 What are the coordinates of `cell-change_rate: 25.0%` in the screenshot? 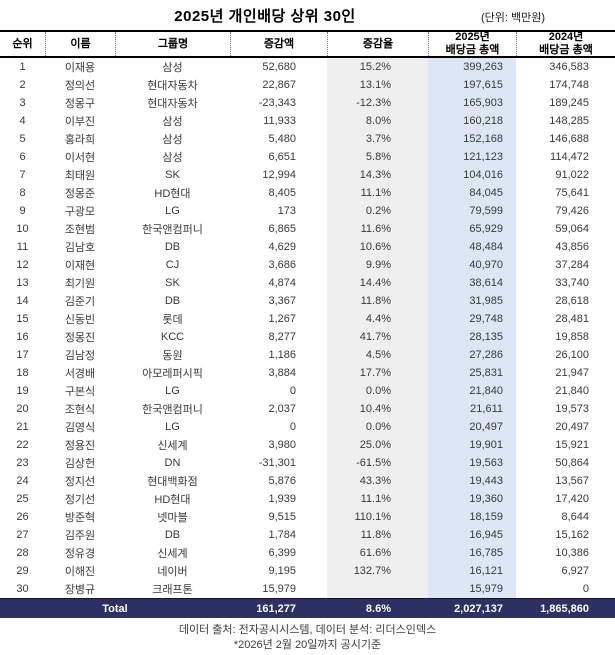 It's located at (377, 445).